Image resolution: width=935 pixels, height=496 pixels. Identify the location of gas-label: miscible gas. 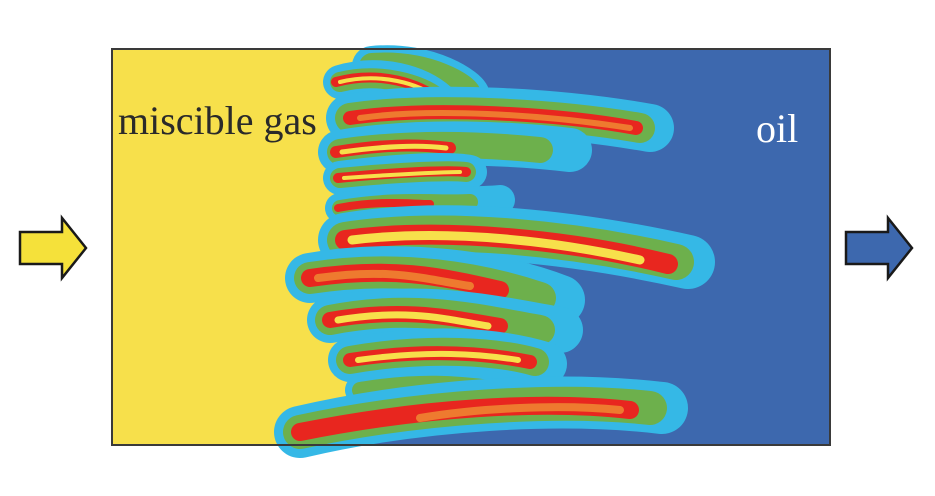
(217, 120).